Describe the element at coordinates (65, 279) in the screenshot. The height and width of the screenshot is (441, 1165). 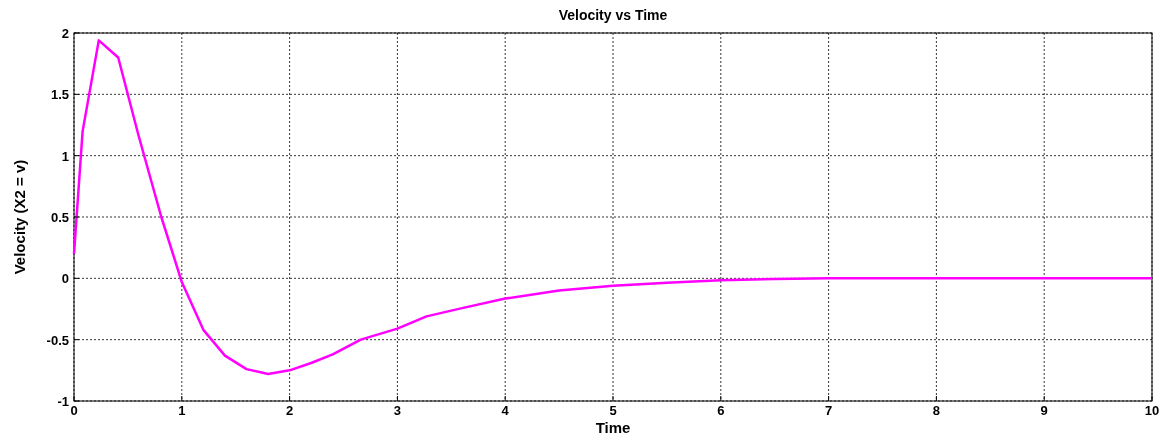
I see `y-tick-label: 0` at that location.